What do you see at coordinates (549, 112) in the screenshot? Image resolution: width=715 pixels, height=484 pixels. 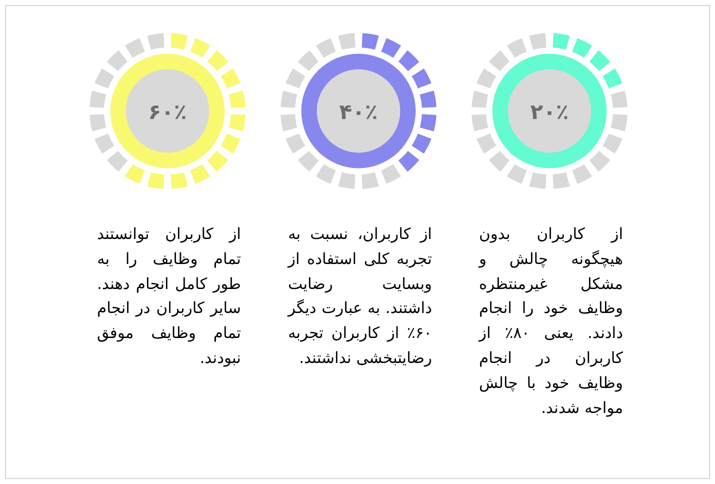 I see `text: ۲۰٪` at bounding box center [549, 112].